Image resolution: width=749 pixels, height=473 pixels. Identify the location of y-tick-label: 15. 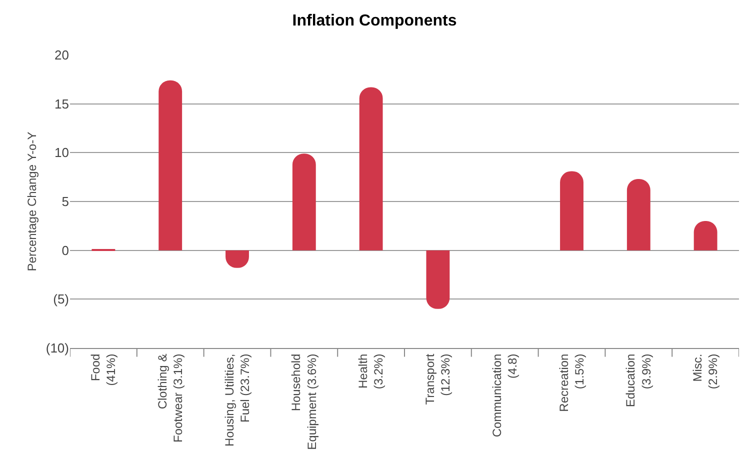
(61, 104).